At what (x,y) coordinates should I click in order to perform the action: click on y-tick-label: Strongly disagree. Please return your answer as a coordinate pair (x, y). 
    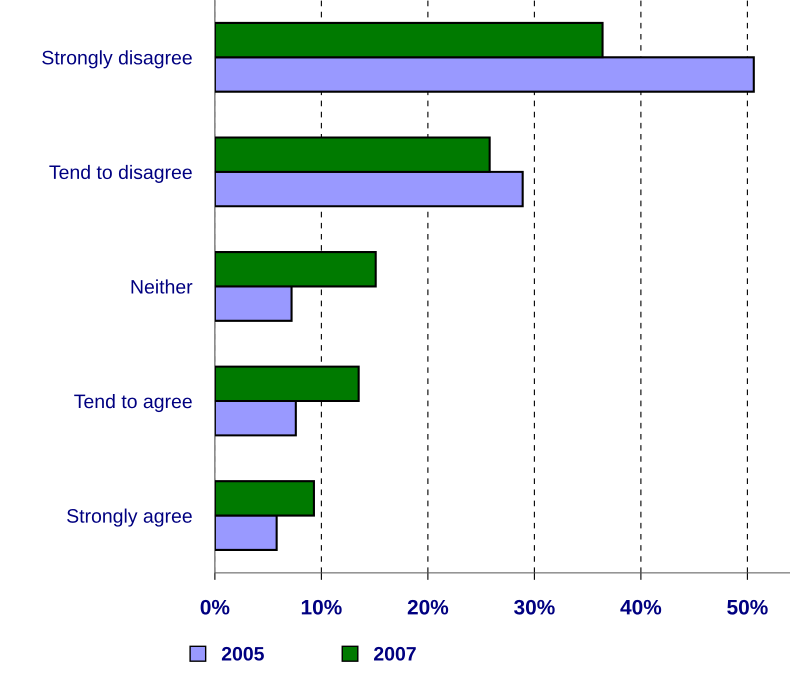
    Looking at the image, I should click on (117, 59).